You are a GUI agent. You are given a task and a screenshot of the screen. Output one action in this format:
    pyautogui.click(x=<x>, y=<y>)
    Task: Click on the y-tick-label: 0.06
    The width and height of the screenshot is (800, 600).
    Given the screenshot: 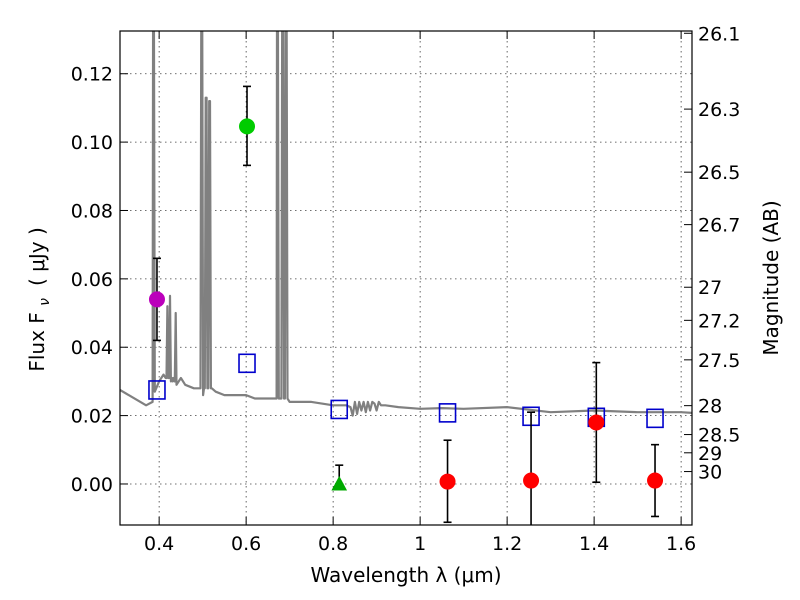 What is the action you would take?
    pyautogui.click(x=92, y=280)
    